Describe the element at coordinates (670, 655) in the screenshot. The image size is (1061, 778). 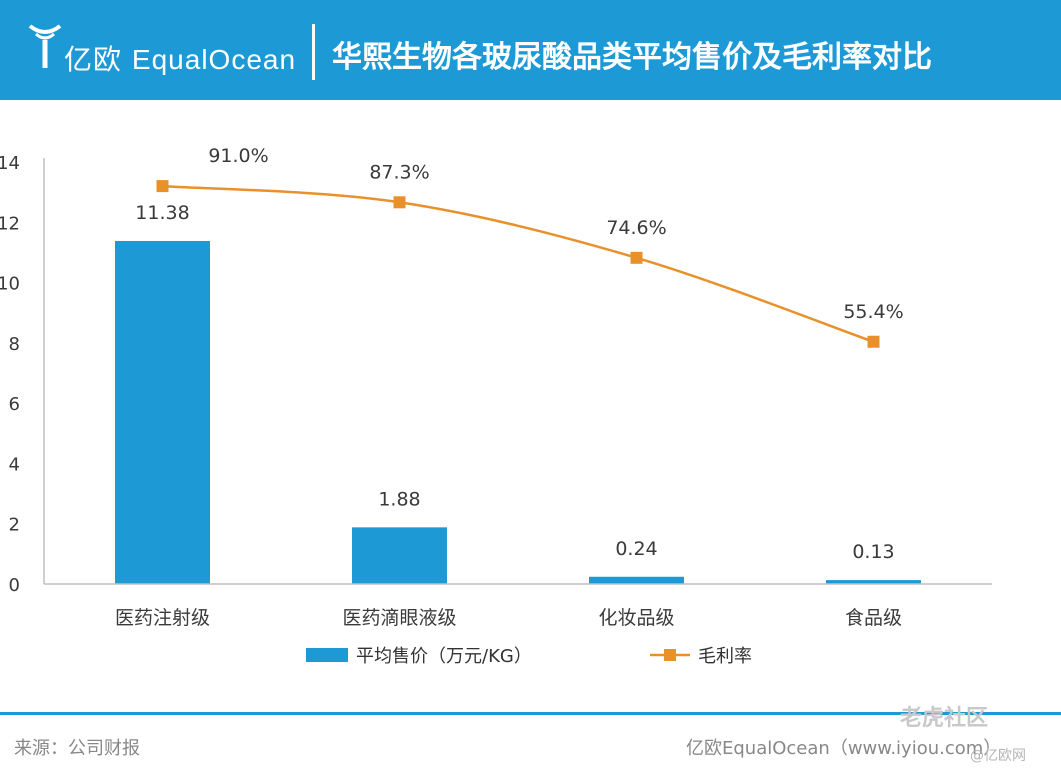
I see `legend-line-swatch` at that location.